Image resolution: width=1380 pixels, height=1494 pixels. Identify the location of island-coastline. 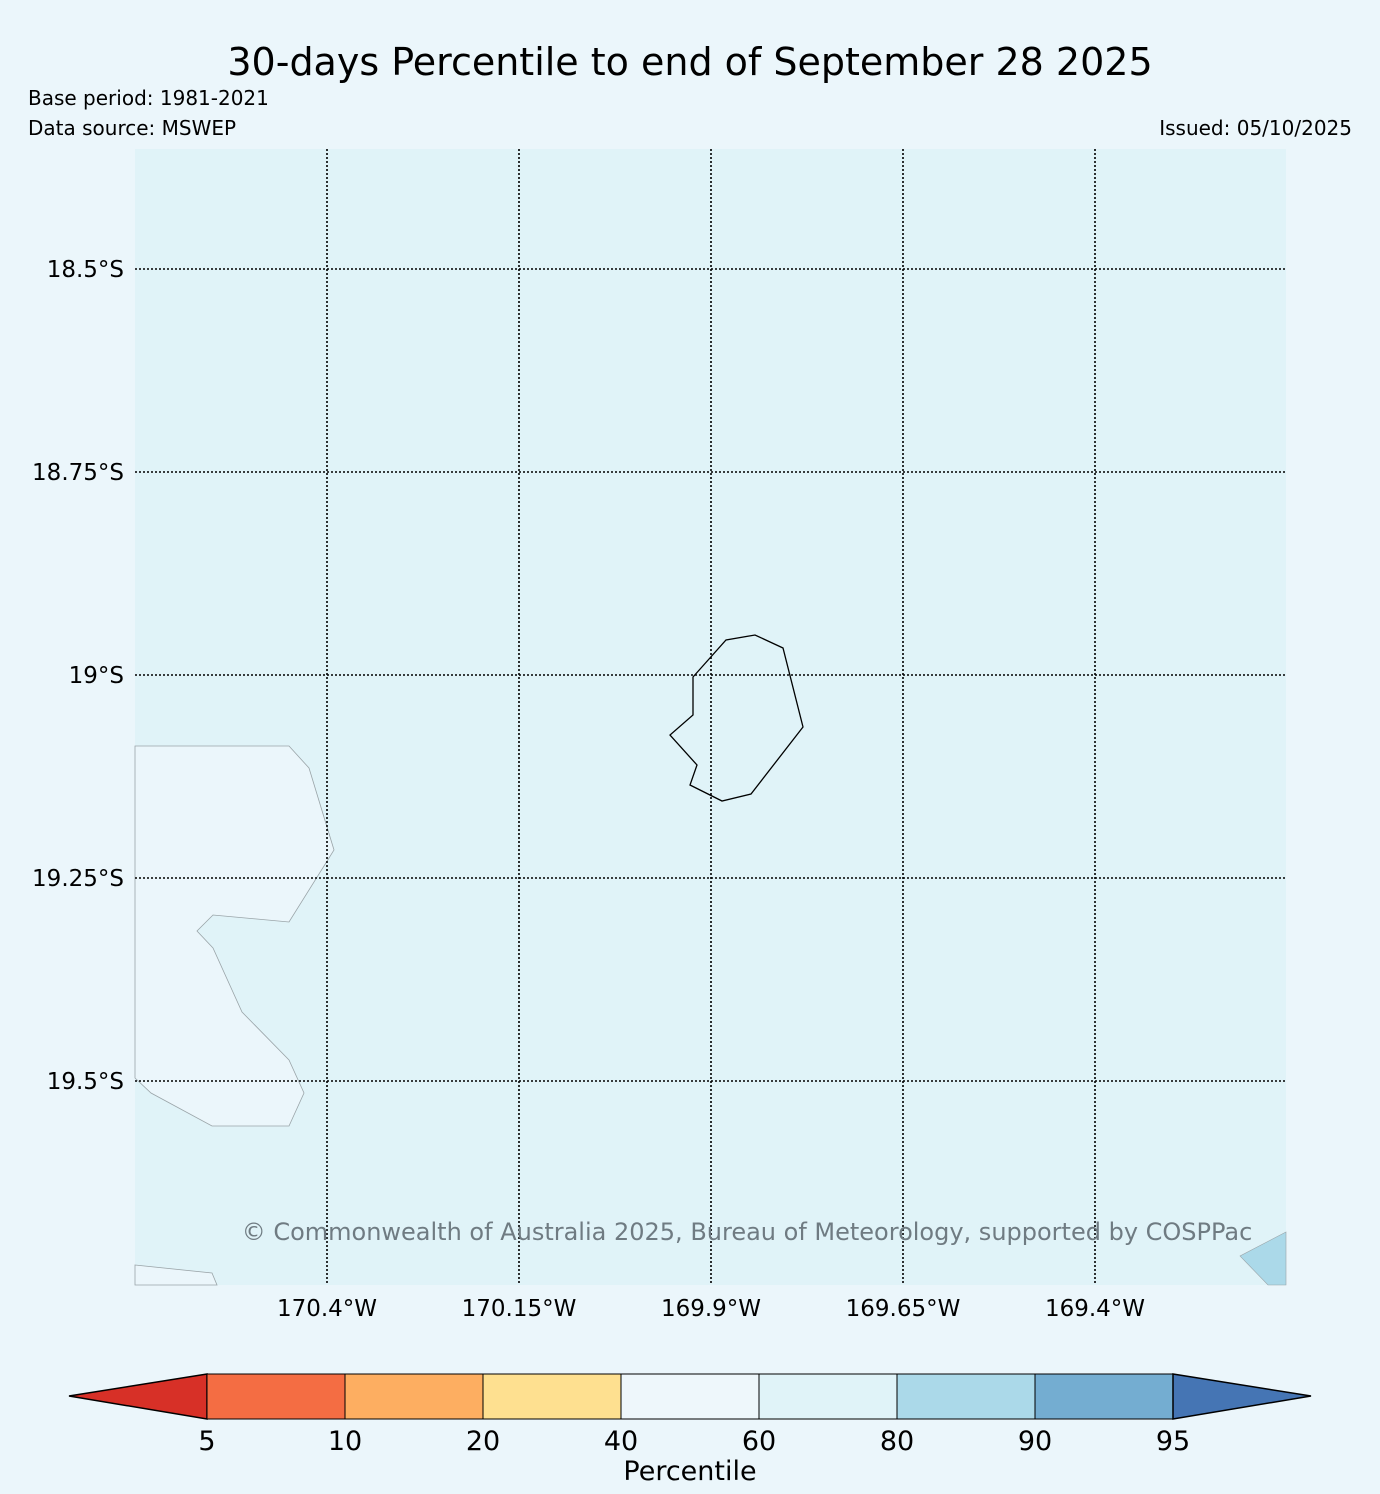
(736, 718).